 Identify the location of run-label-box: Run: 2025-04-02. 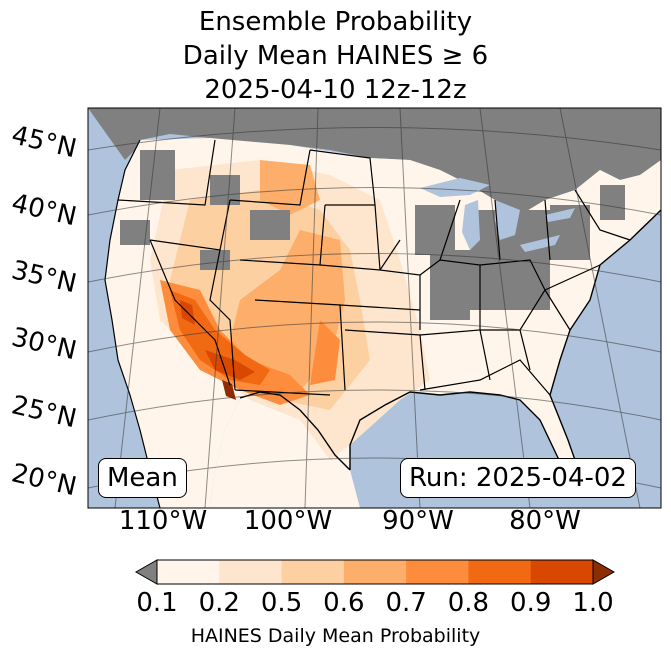
(518, 478).